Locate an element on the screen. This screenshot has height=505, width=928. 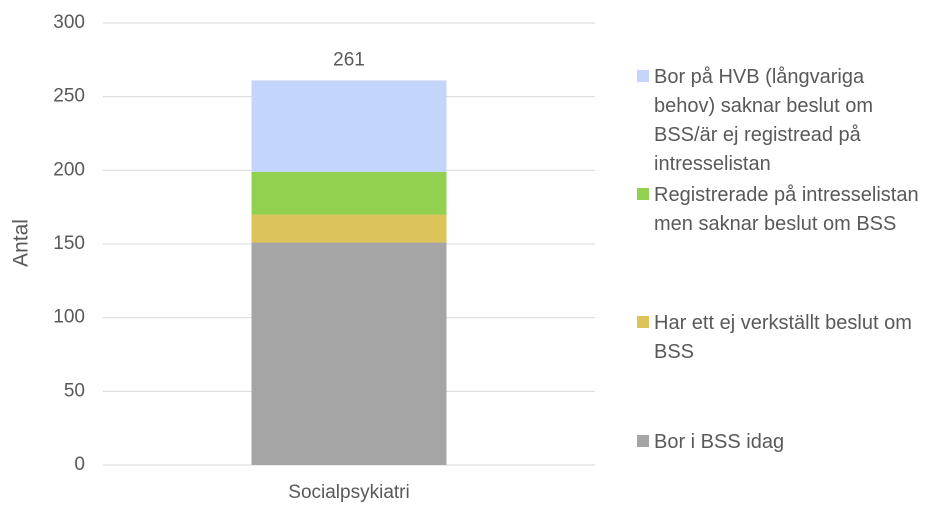
y-tick-label: 250 is located at coordinates (69, 96).